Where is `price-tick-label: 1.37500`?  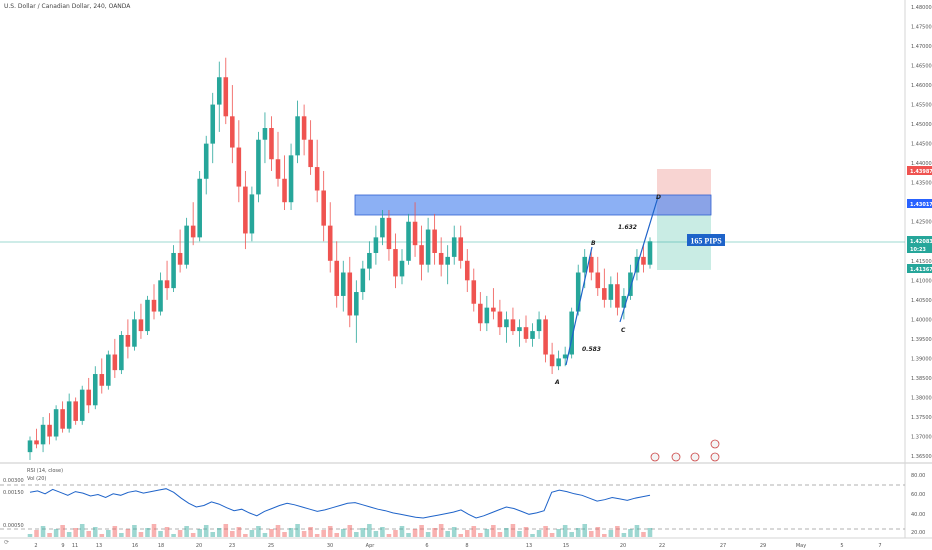
price-tick-label: 1.37500 is located at coordinates (921, 418).